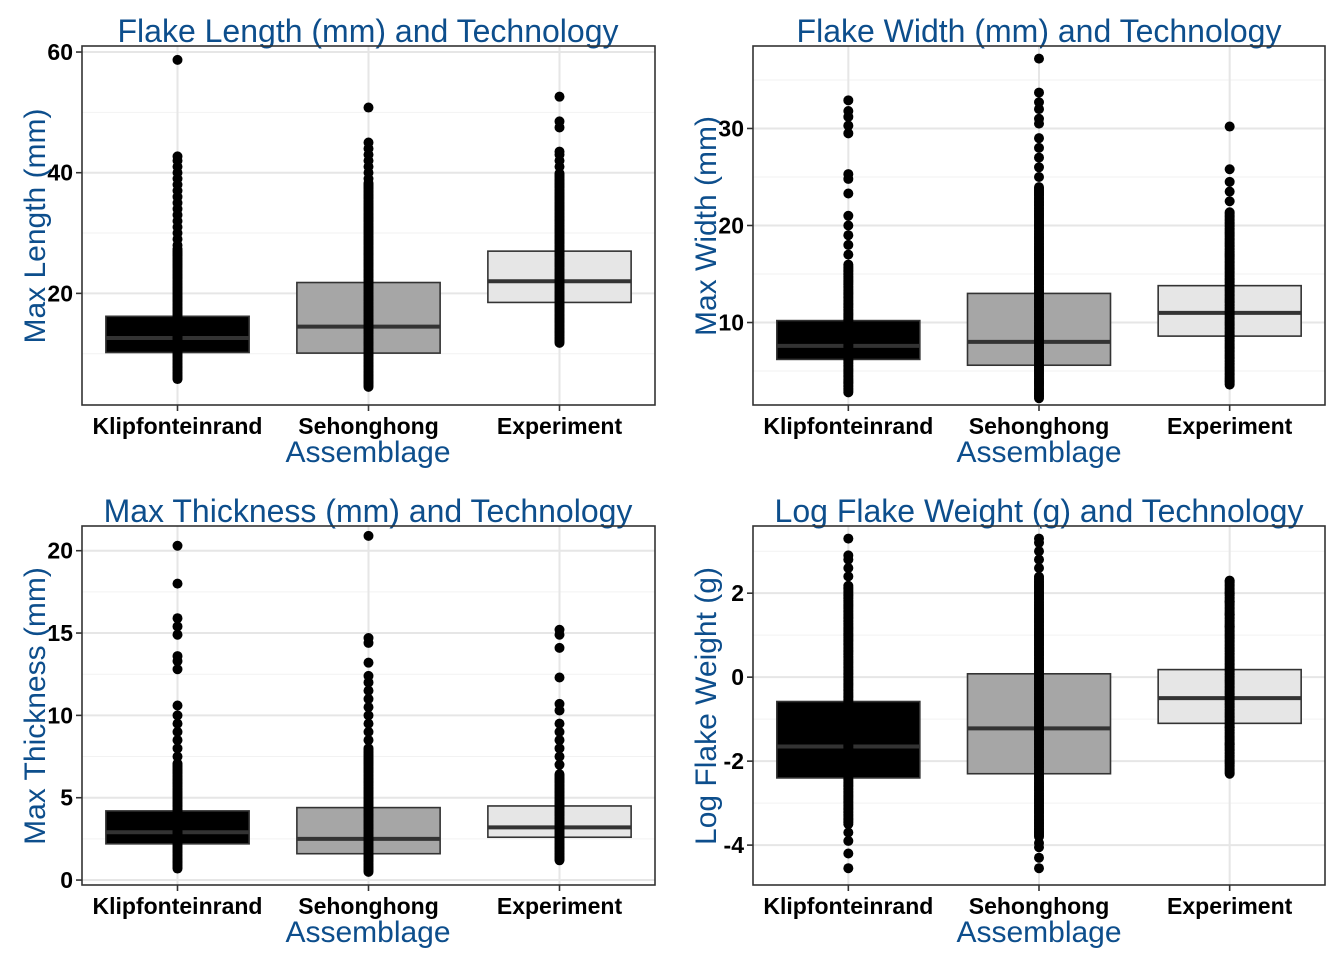 The height and width of the screenshot is (960, 1344). Describe the element at coordinates (706, 226) in the screenshot. I see `y-axis-title: Max Width (mm)` at that location.